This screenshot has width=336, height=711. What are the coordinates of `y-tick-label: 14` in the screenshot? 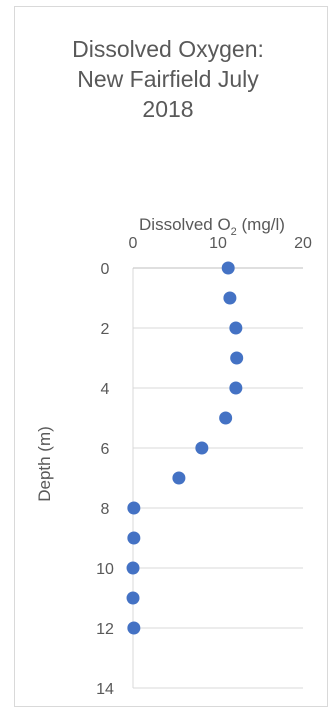 It's located at (105, 689).